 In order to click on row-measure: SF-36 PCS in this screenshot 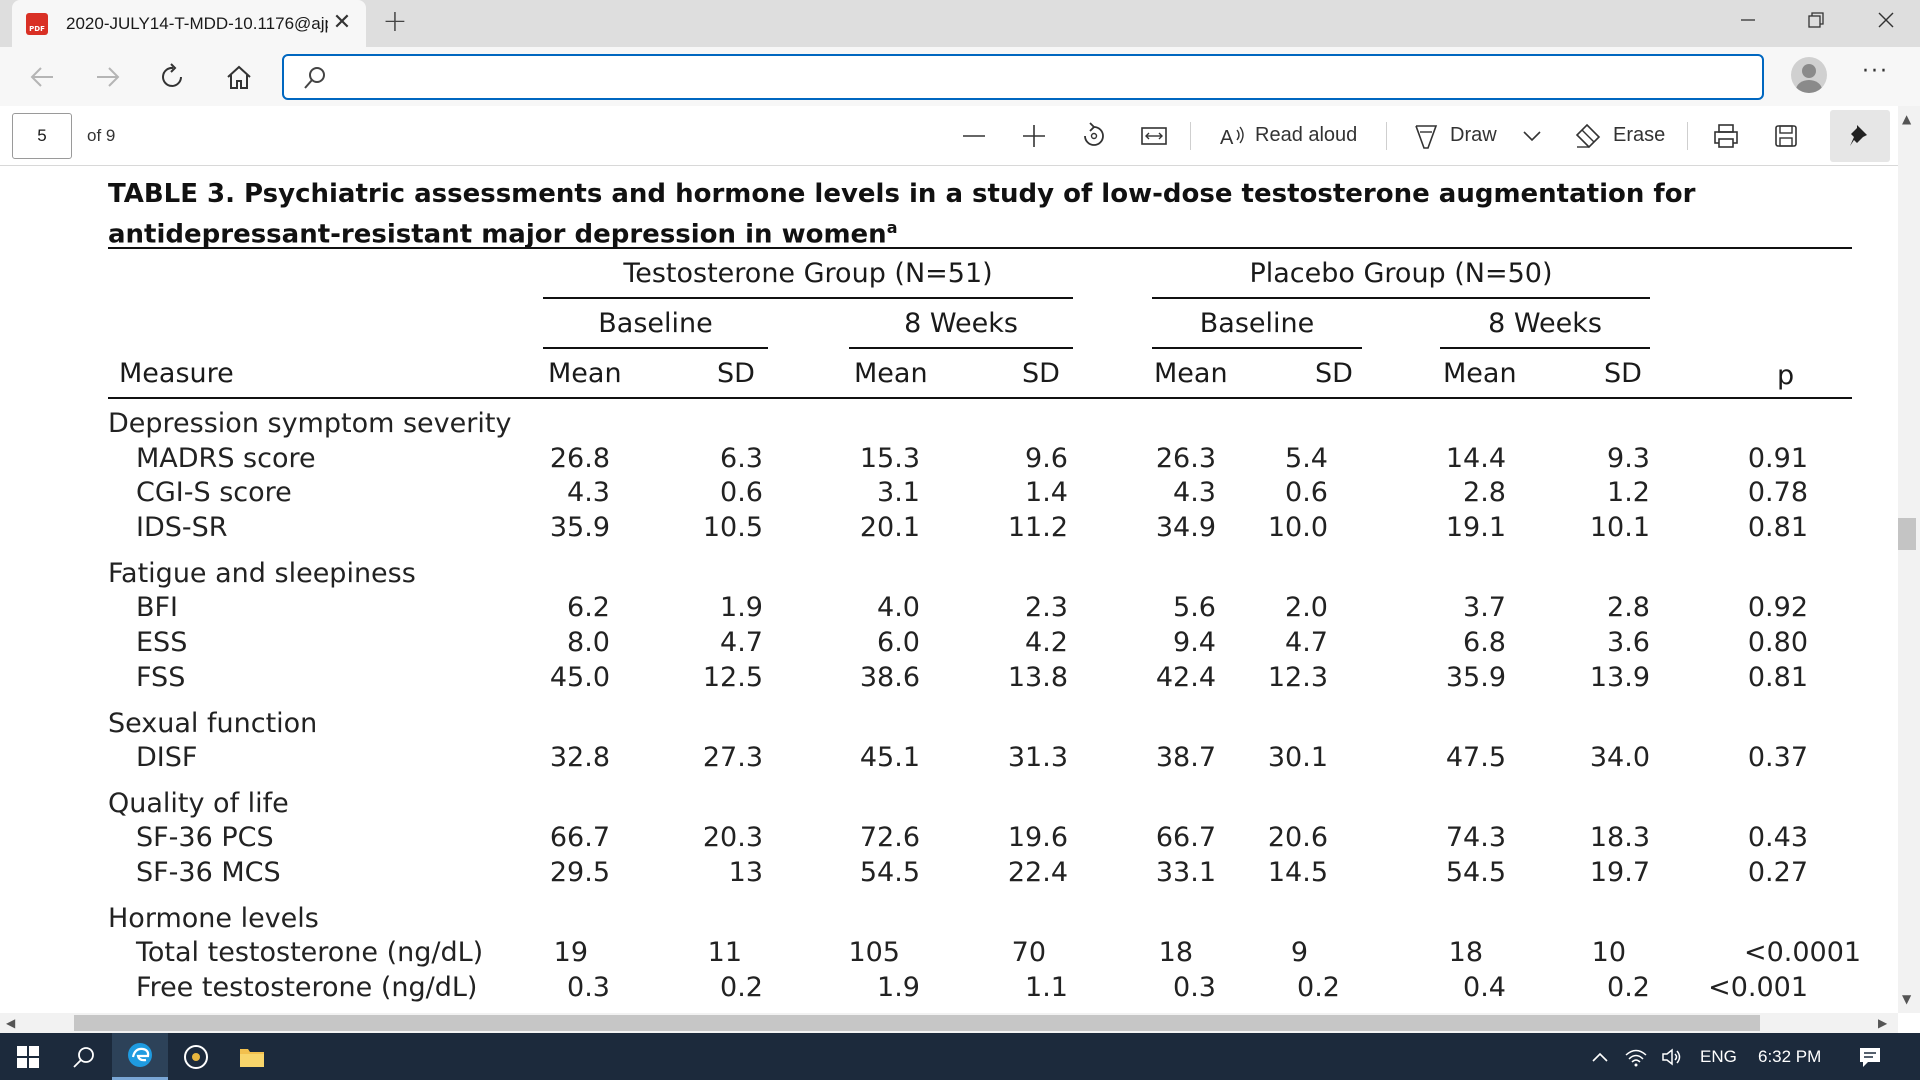, I will do `click(205, 837)`.